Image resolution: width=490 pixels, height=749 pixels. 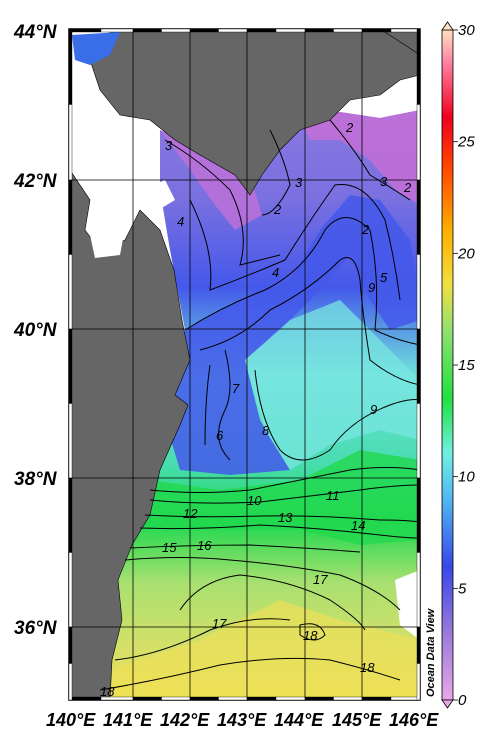 I want to click on land-kurile, so click(x=399, y=42).